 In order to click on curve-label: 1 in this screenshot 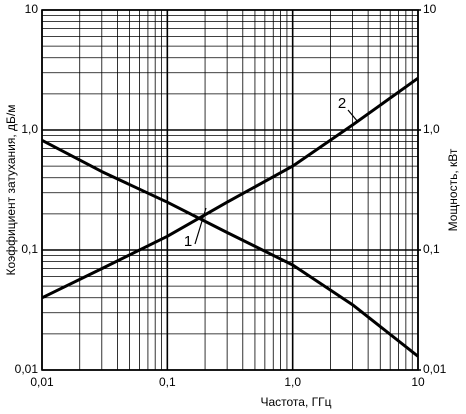, I will do `click(188, 241)`.